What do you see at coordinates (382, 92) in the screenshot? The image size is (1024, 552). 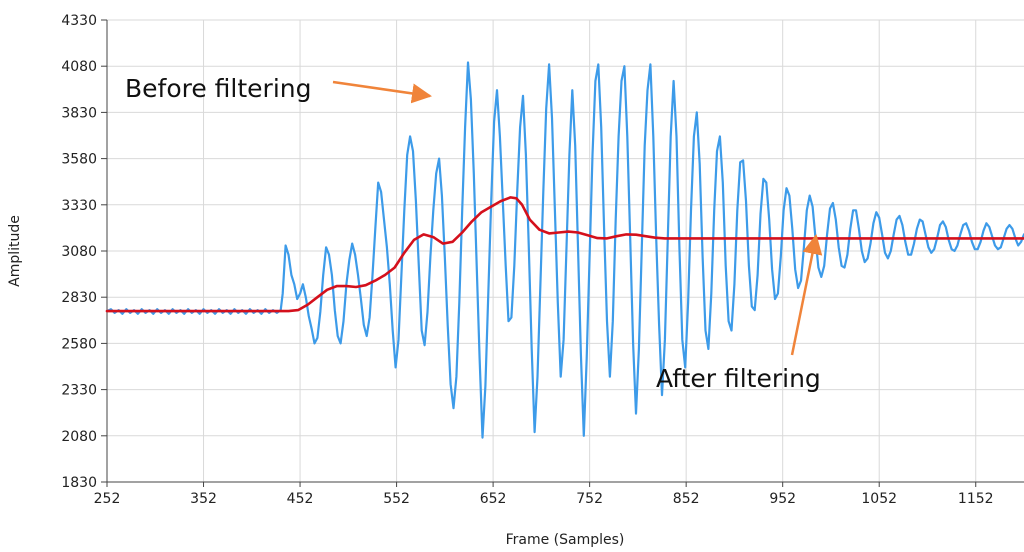 I see `annotation-arrow-before` at bounding box center [382, 92].